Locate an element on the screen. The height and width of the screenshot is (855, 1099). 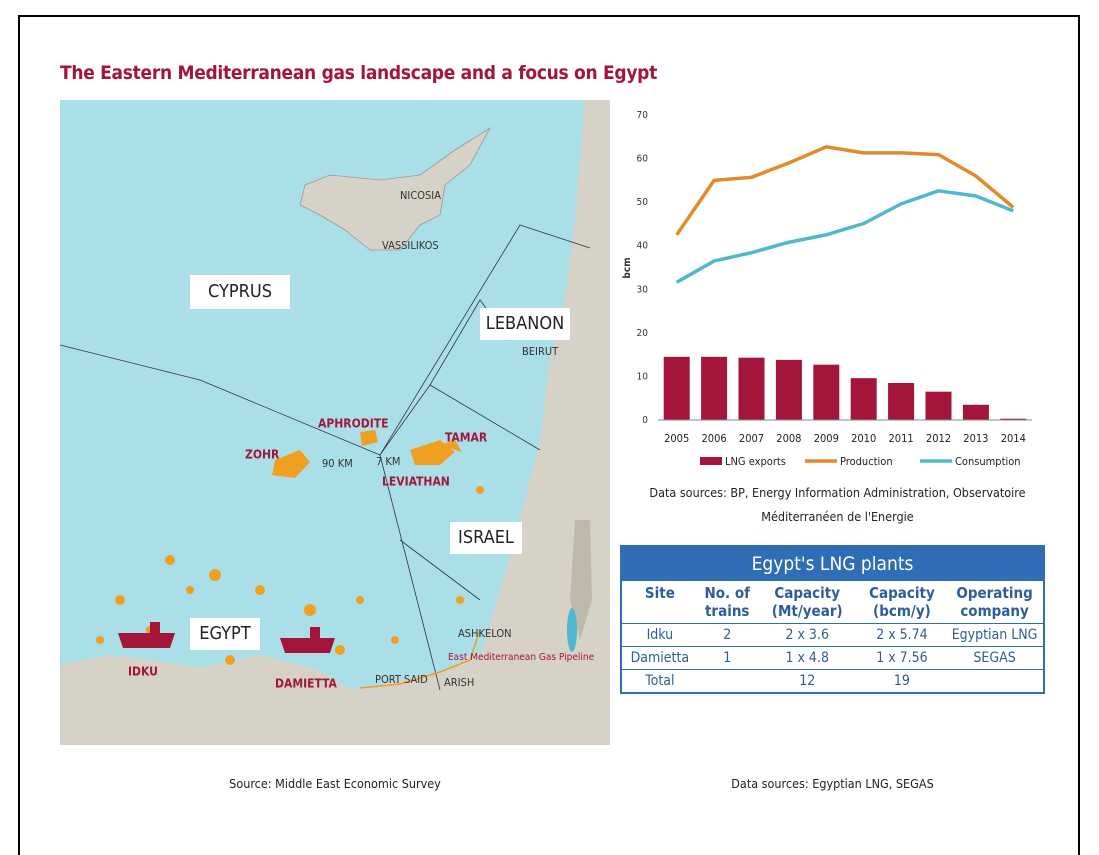
y-axis-label: bcm is located at coordinates (627, 267).